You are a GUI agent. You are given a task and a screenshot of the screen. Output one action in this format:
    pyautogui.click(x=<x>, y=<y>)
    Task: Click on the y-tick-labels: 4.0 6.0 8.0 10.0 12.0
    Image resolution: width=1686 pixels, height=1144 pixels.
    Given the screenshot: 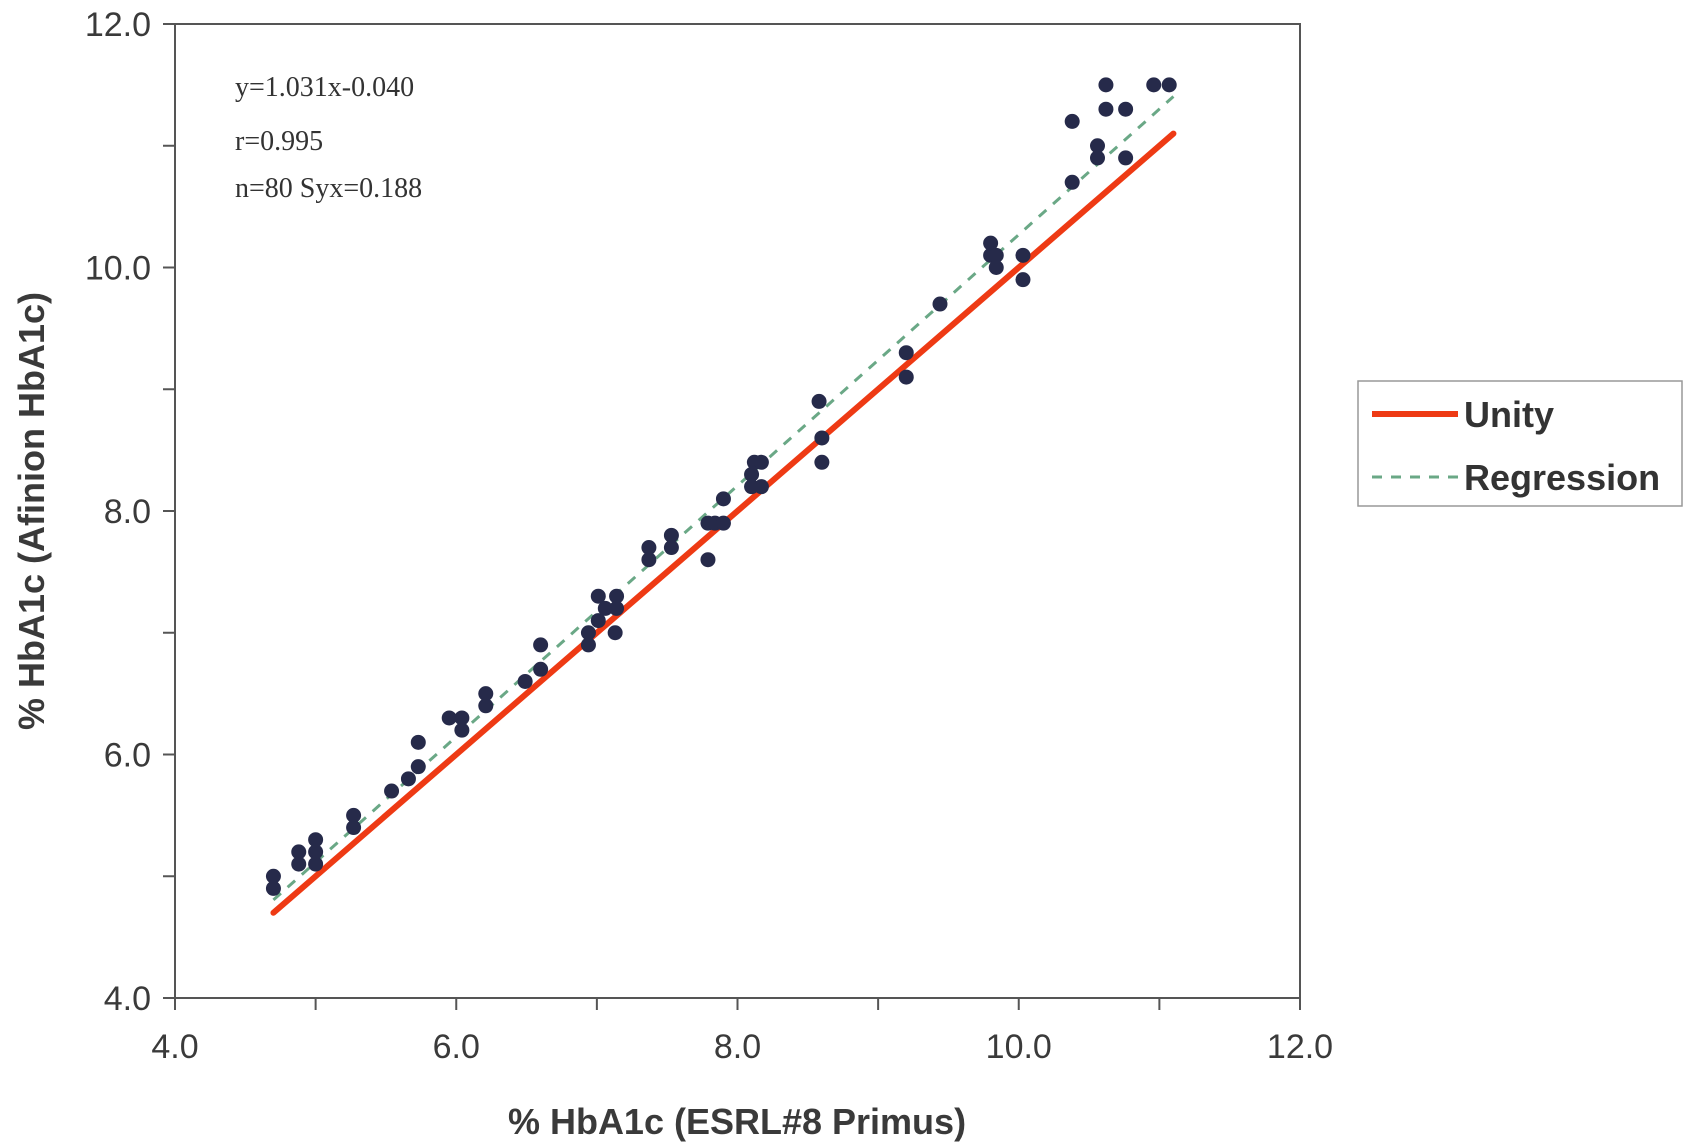 What is the action you would take?
    pyautogui.click(x=118, y=512)
    